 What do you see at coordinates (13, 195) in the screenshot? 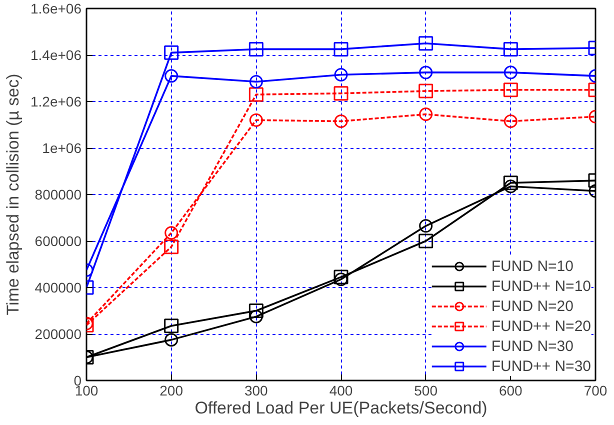
I see `y-axis-title: Time elapsed in collision (µ sec)` at bounding box center [13, 195].